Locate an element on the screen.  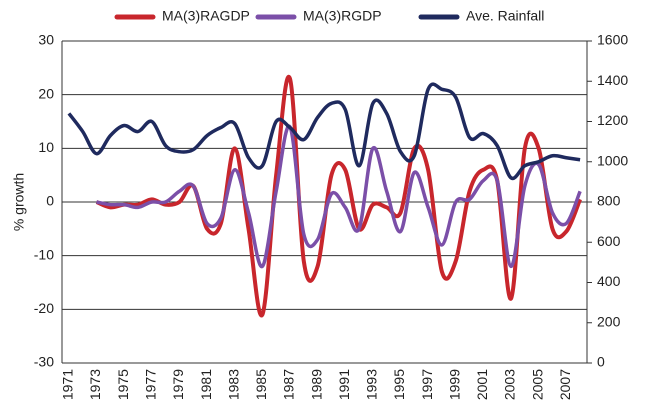
y-tick-label: 30 is located at coordinates (46, 40).